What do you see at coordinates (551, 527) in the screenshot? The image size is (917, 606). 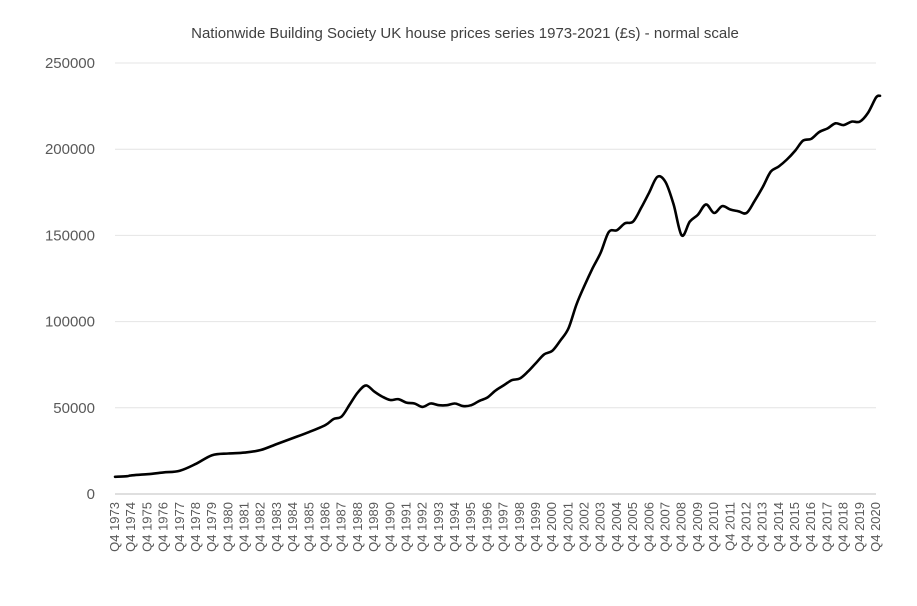 I see `x-tick-label: Q4 2000` at bounding box center [551, 527].